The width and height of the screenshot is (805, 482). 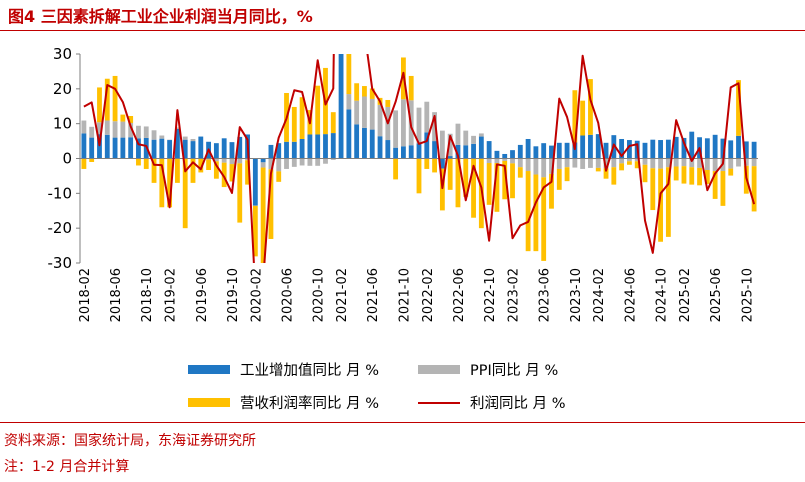 What do you see at coordinates (404, 295) in the screenshot?
I see `x-tick-label: 2021-10` at bounding box center [404, 295].